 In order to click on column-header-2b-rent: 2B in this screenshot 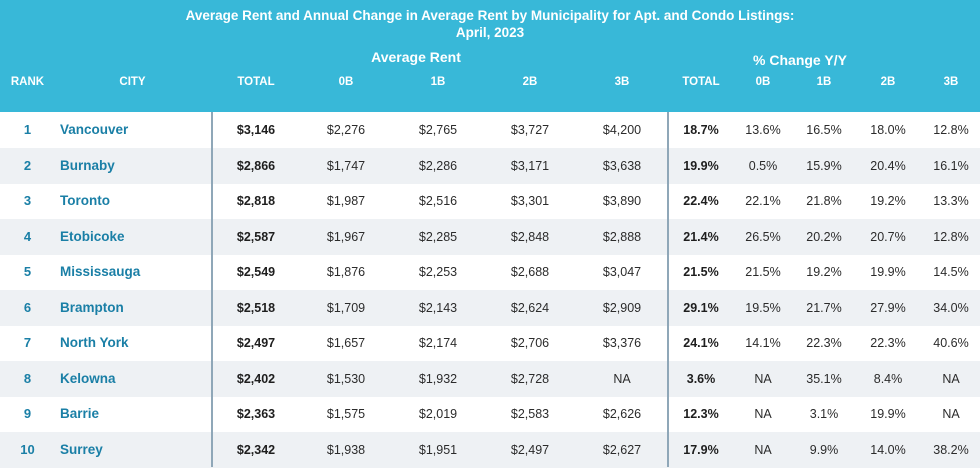, I will do `click(530, 82)`.